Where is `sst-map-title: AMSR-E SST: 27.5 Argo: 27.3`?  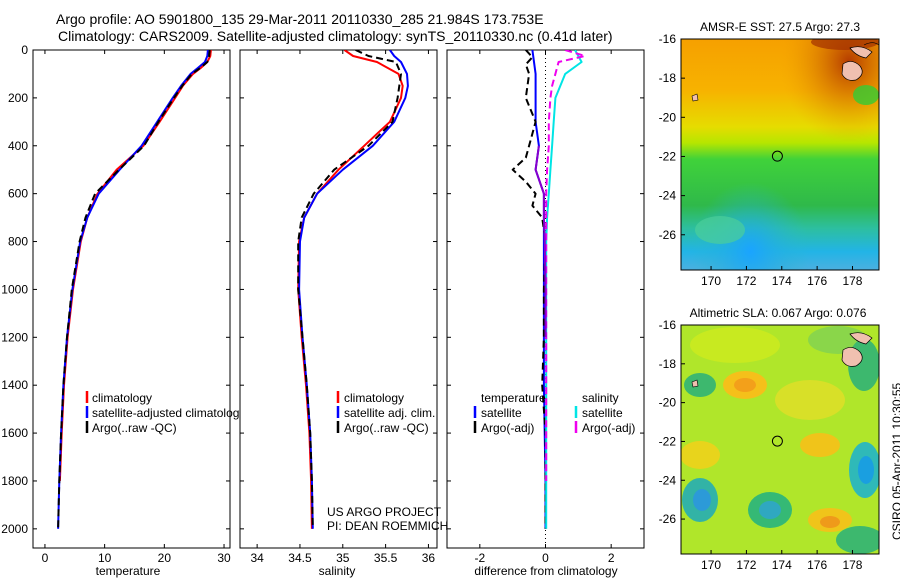 sst-map-title: AMSR-E SST: 27.5 Argo: 27.3 is located at coordinates (780, 27).